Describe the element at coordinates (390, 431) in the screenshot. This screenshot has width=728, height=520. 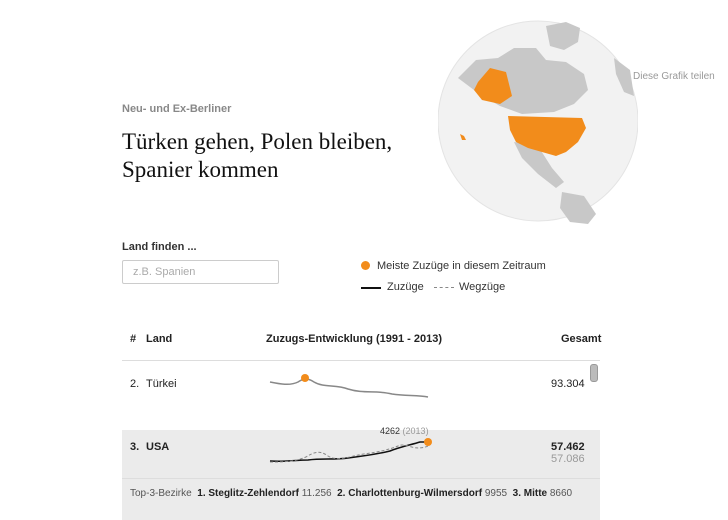
I see `annotation-value: 4262` at that location.